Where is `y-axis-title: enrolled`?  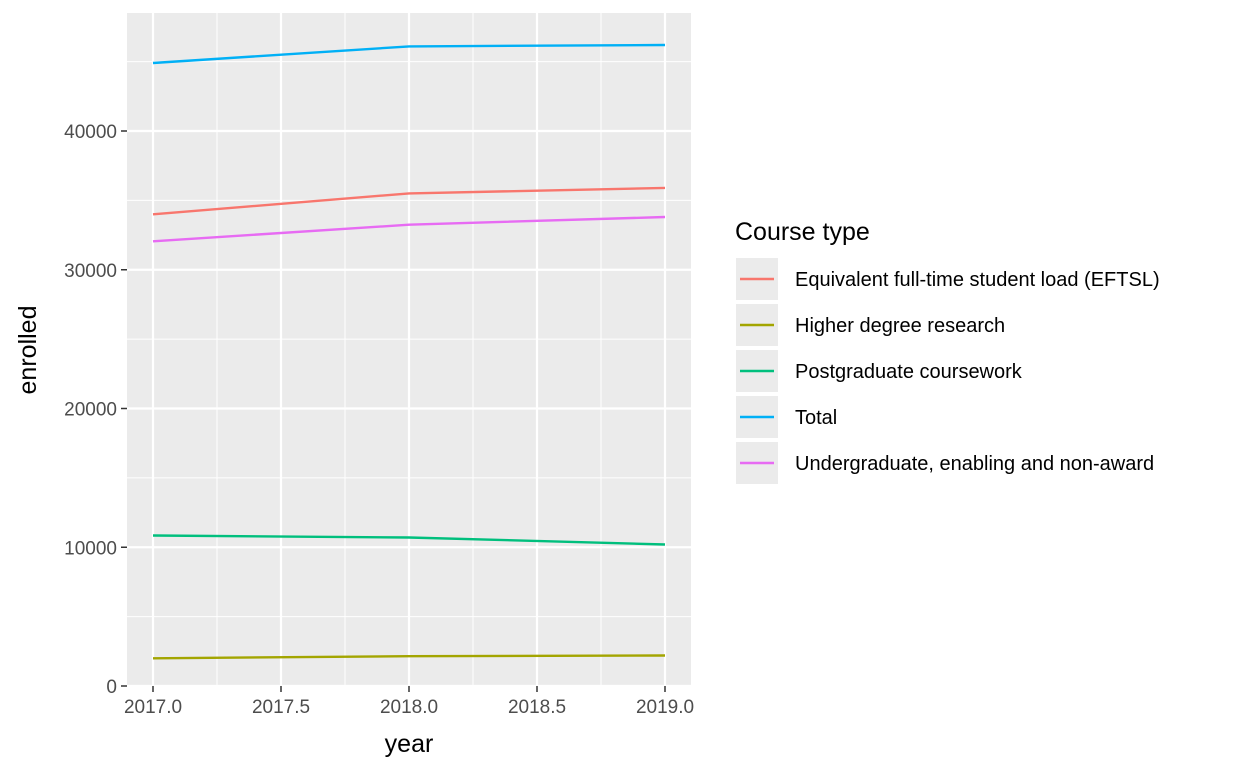
y-axis-title: enrolled is located at coordinates (28, 350).